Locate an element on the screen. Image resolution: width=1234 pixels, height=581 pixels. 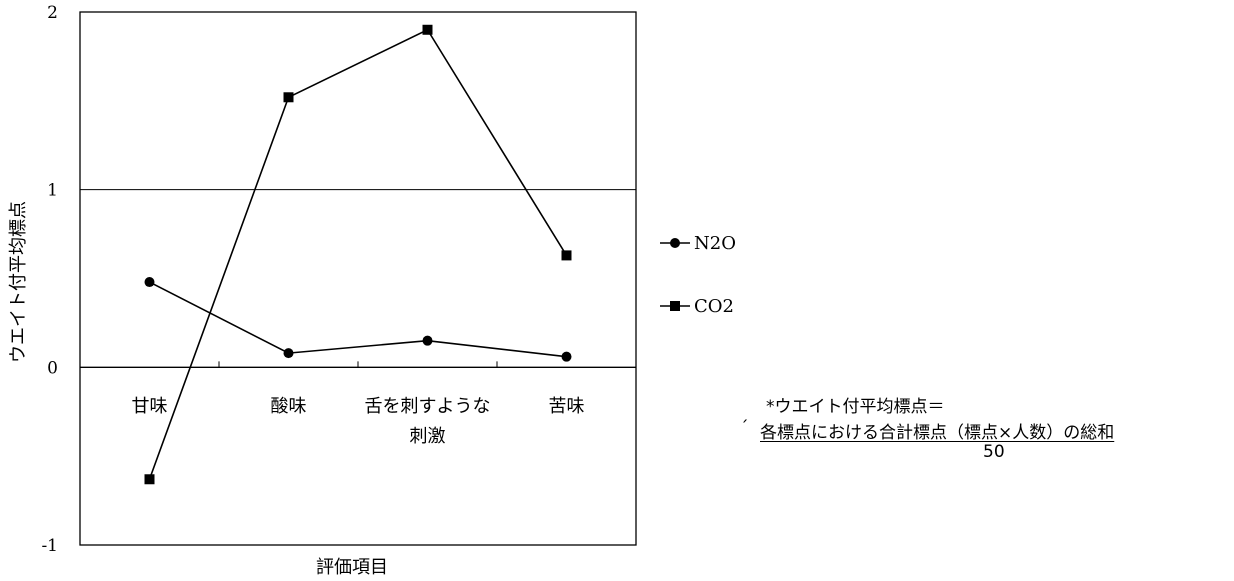
category-label: 舌を刺すような刺激 is located at coordinates (428, 421).